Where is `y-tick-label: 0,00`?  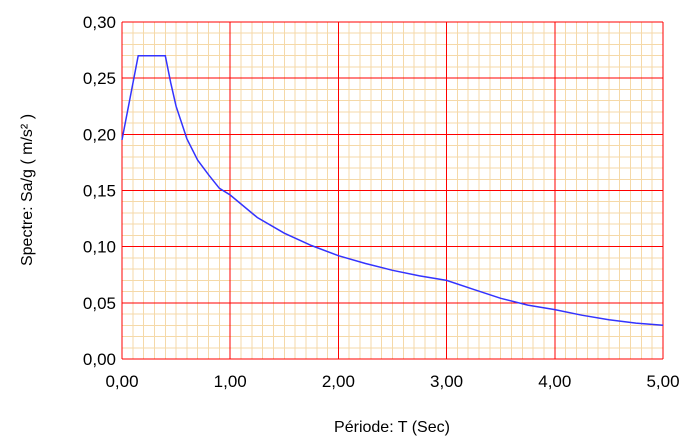
y-tick-label: 0,00 is located at coordinates (99, 359).